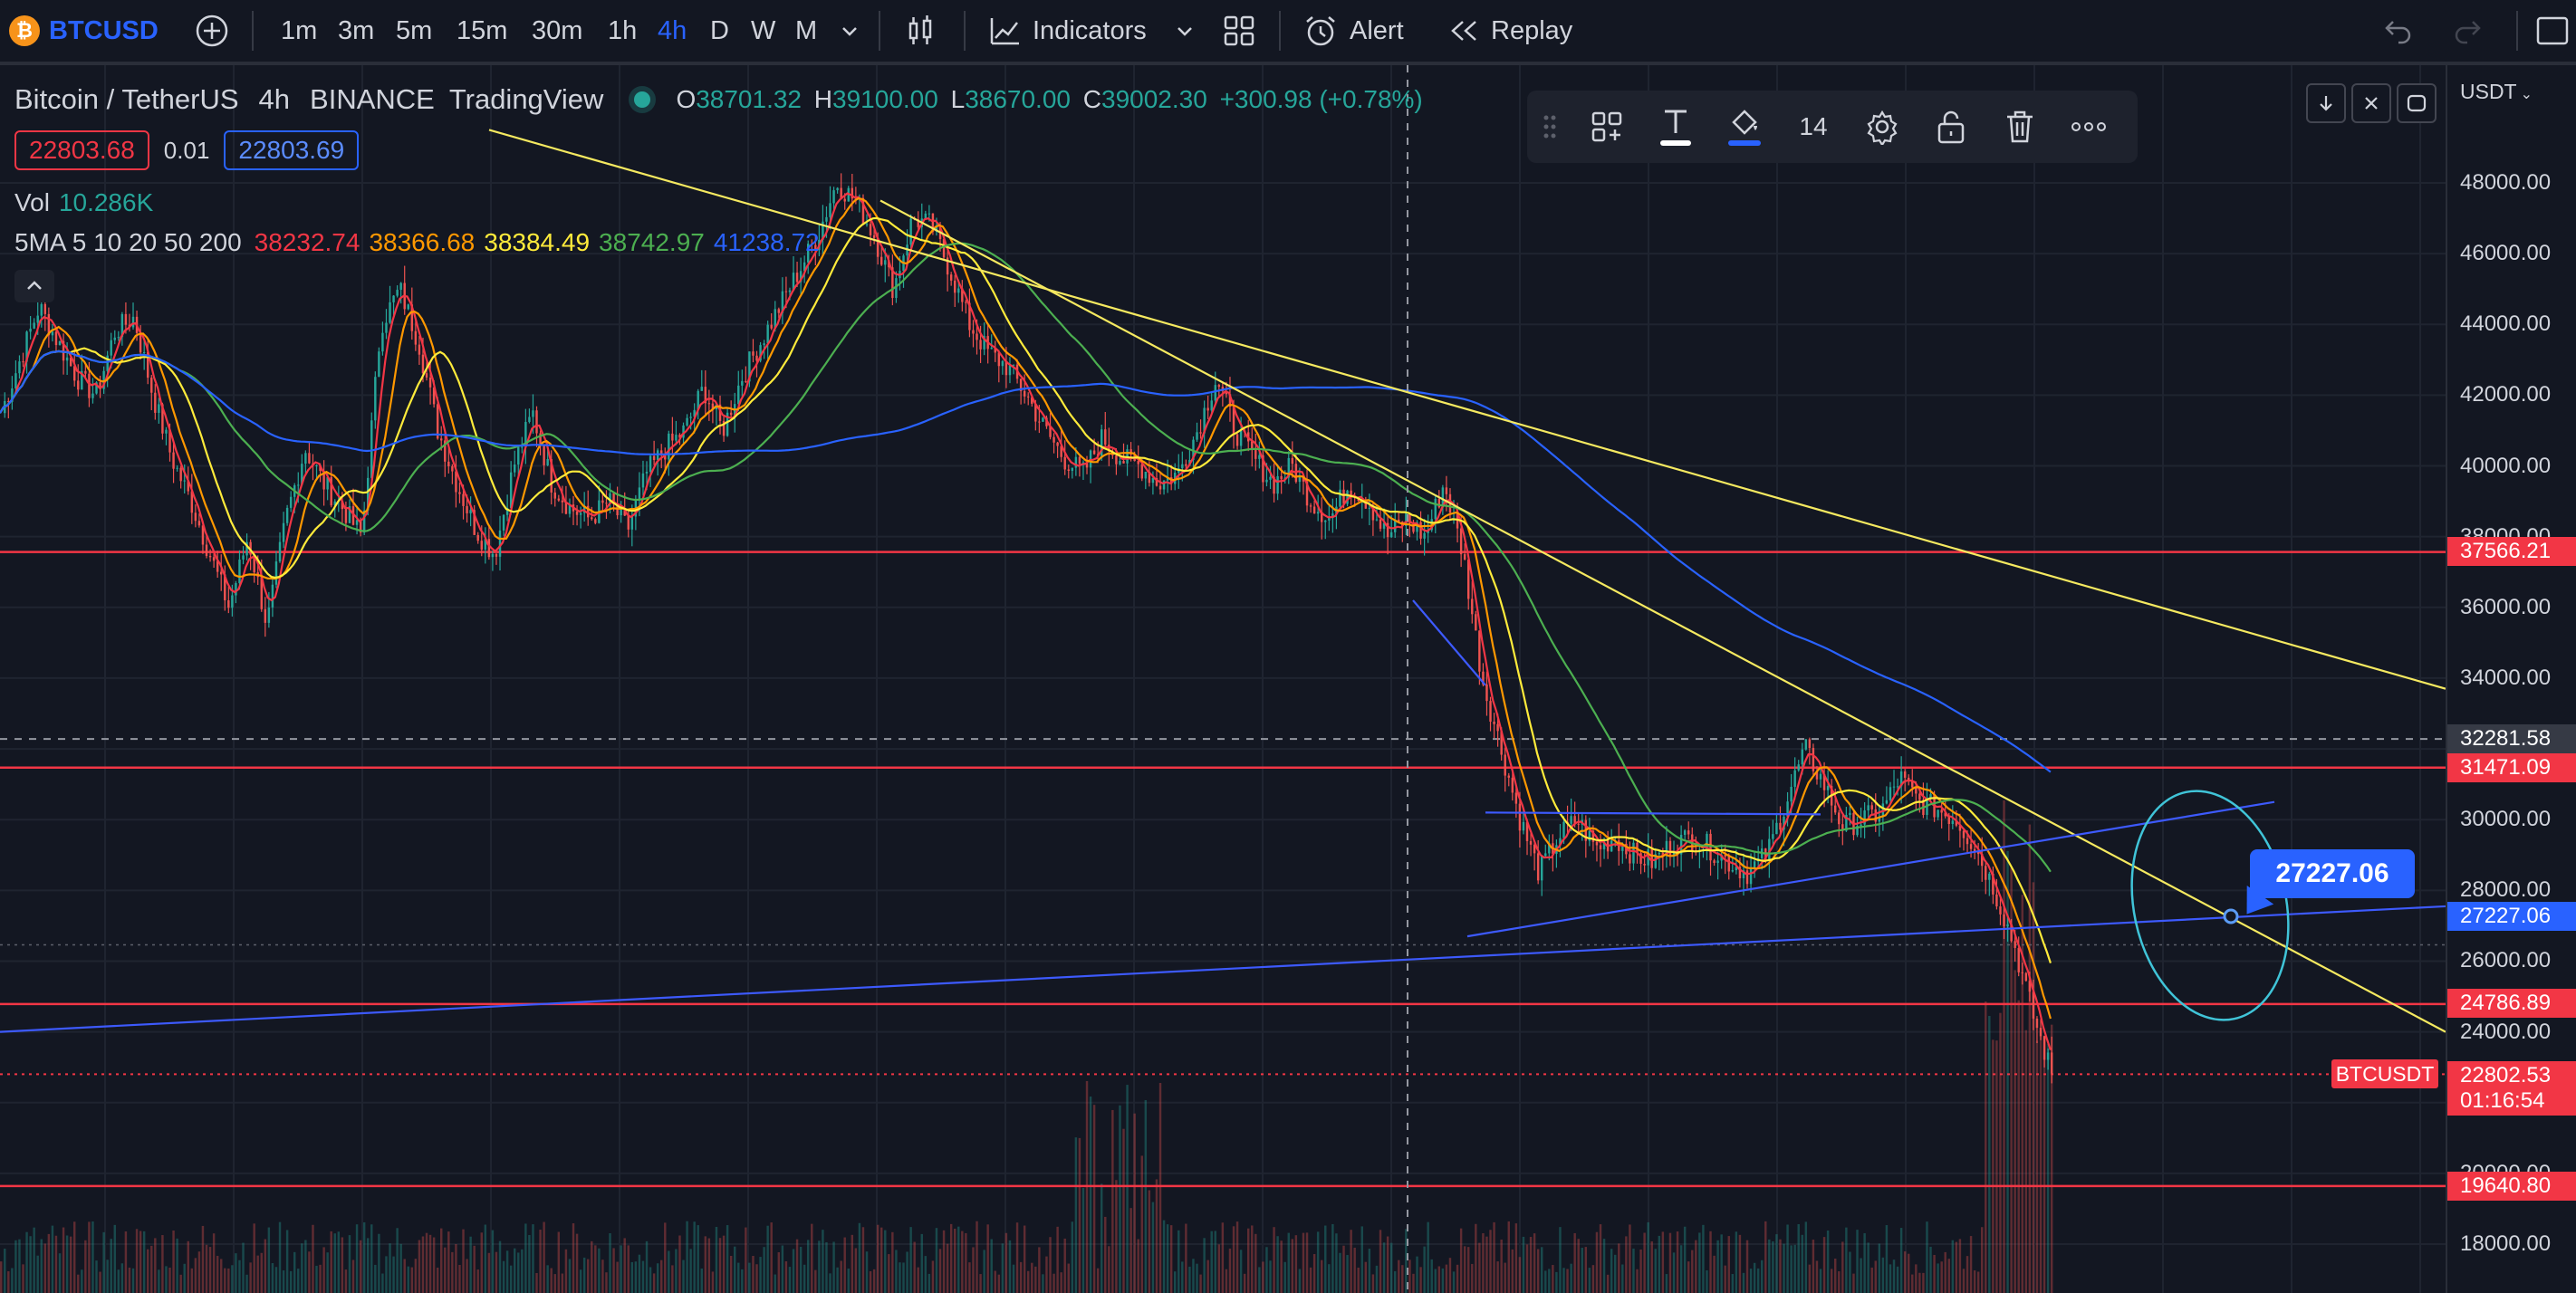  What do you see at coordinates (2332, 873) in the screenshot?
I see `price-callout: 27227.06` at bounding box center [2332, 873].